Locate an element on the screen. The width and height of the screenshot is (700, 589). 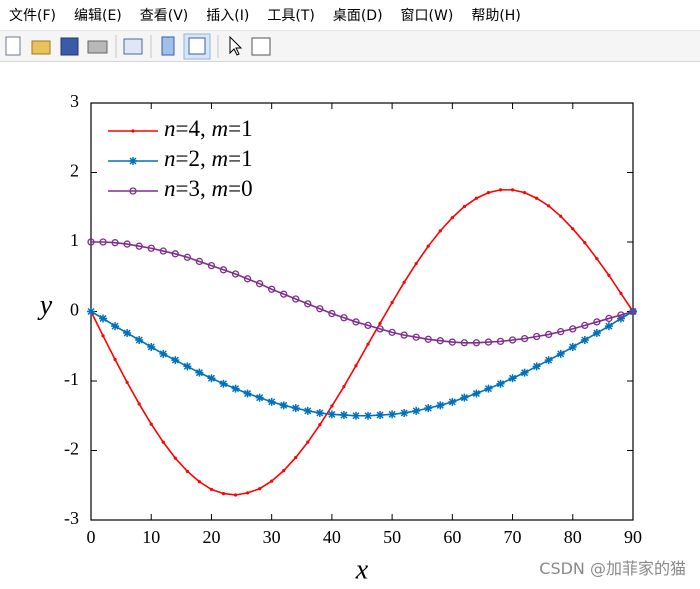
link-icon is located at coordinates (133, 46).